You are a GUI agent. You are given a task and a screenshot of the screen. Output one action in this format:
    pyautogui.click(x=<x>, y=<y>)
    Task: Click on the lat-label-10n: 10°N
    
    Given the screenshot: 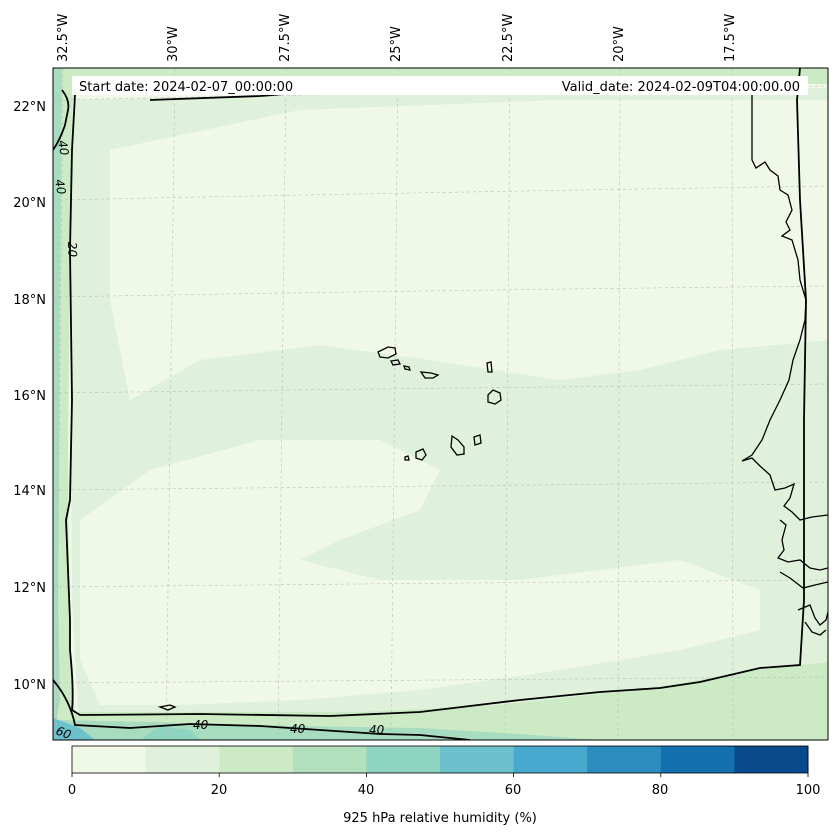 What is the action you would take?
    pyautogui.click(x=29, y=685)
    